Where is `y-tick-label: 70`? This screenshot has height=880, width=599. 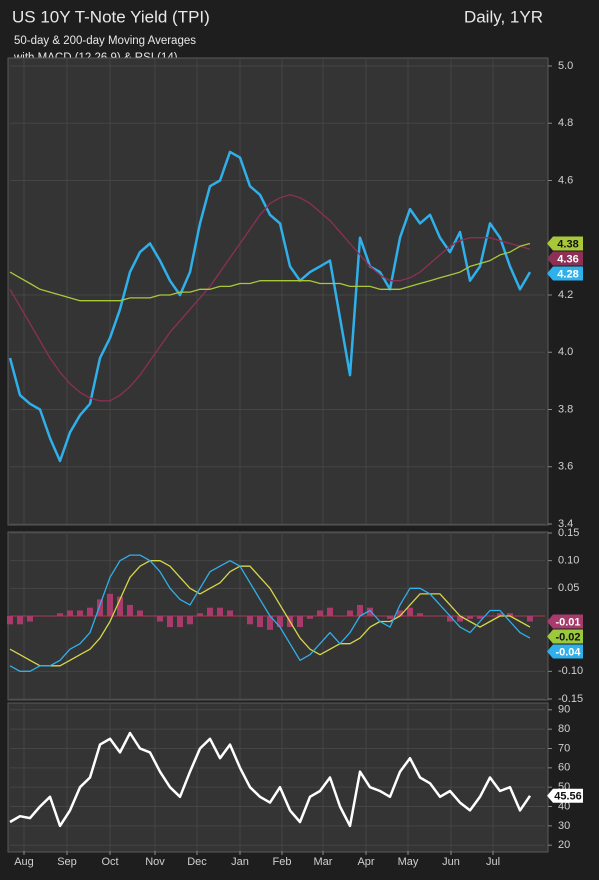 y-tick-label: 70 is located at coordinates (564, 748).